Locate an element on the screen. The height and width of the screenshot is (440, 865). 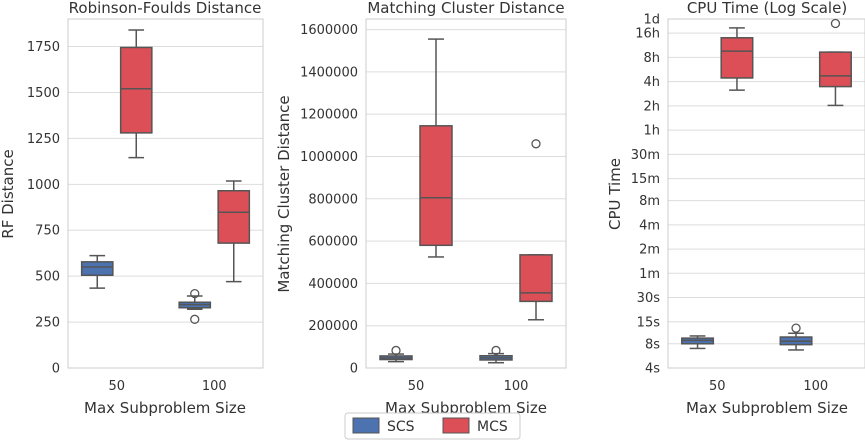
y-tick-label: 250 is located at coordinates (47, 323).